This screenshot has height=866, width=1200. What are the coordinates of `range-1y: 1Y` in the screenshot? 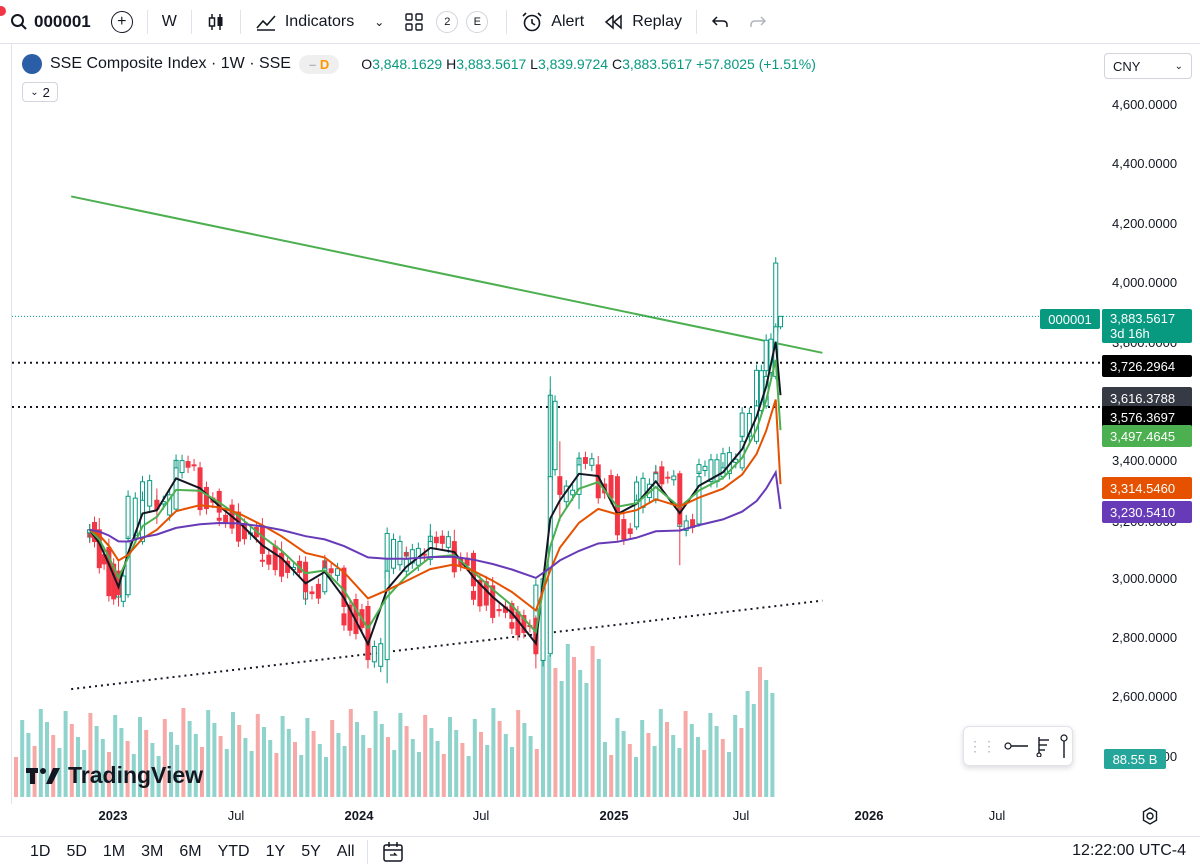 It's located at (275, 851).